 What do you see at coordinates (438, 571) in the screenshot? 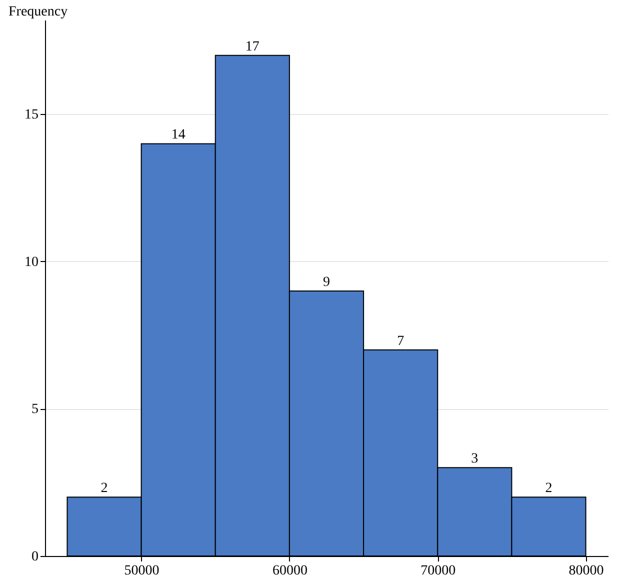
I see `x-tick-label: 70000` at bounding box center [438, 571].